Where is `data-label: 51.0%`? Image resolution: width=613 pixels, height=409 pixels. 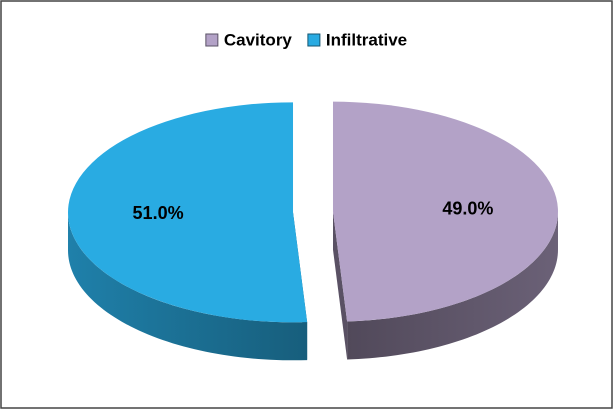 data-label: 51.0% is located at coordinates (158, 213).